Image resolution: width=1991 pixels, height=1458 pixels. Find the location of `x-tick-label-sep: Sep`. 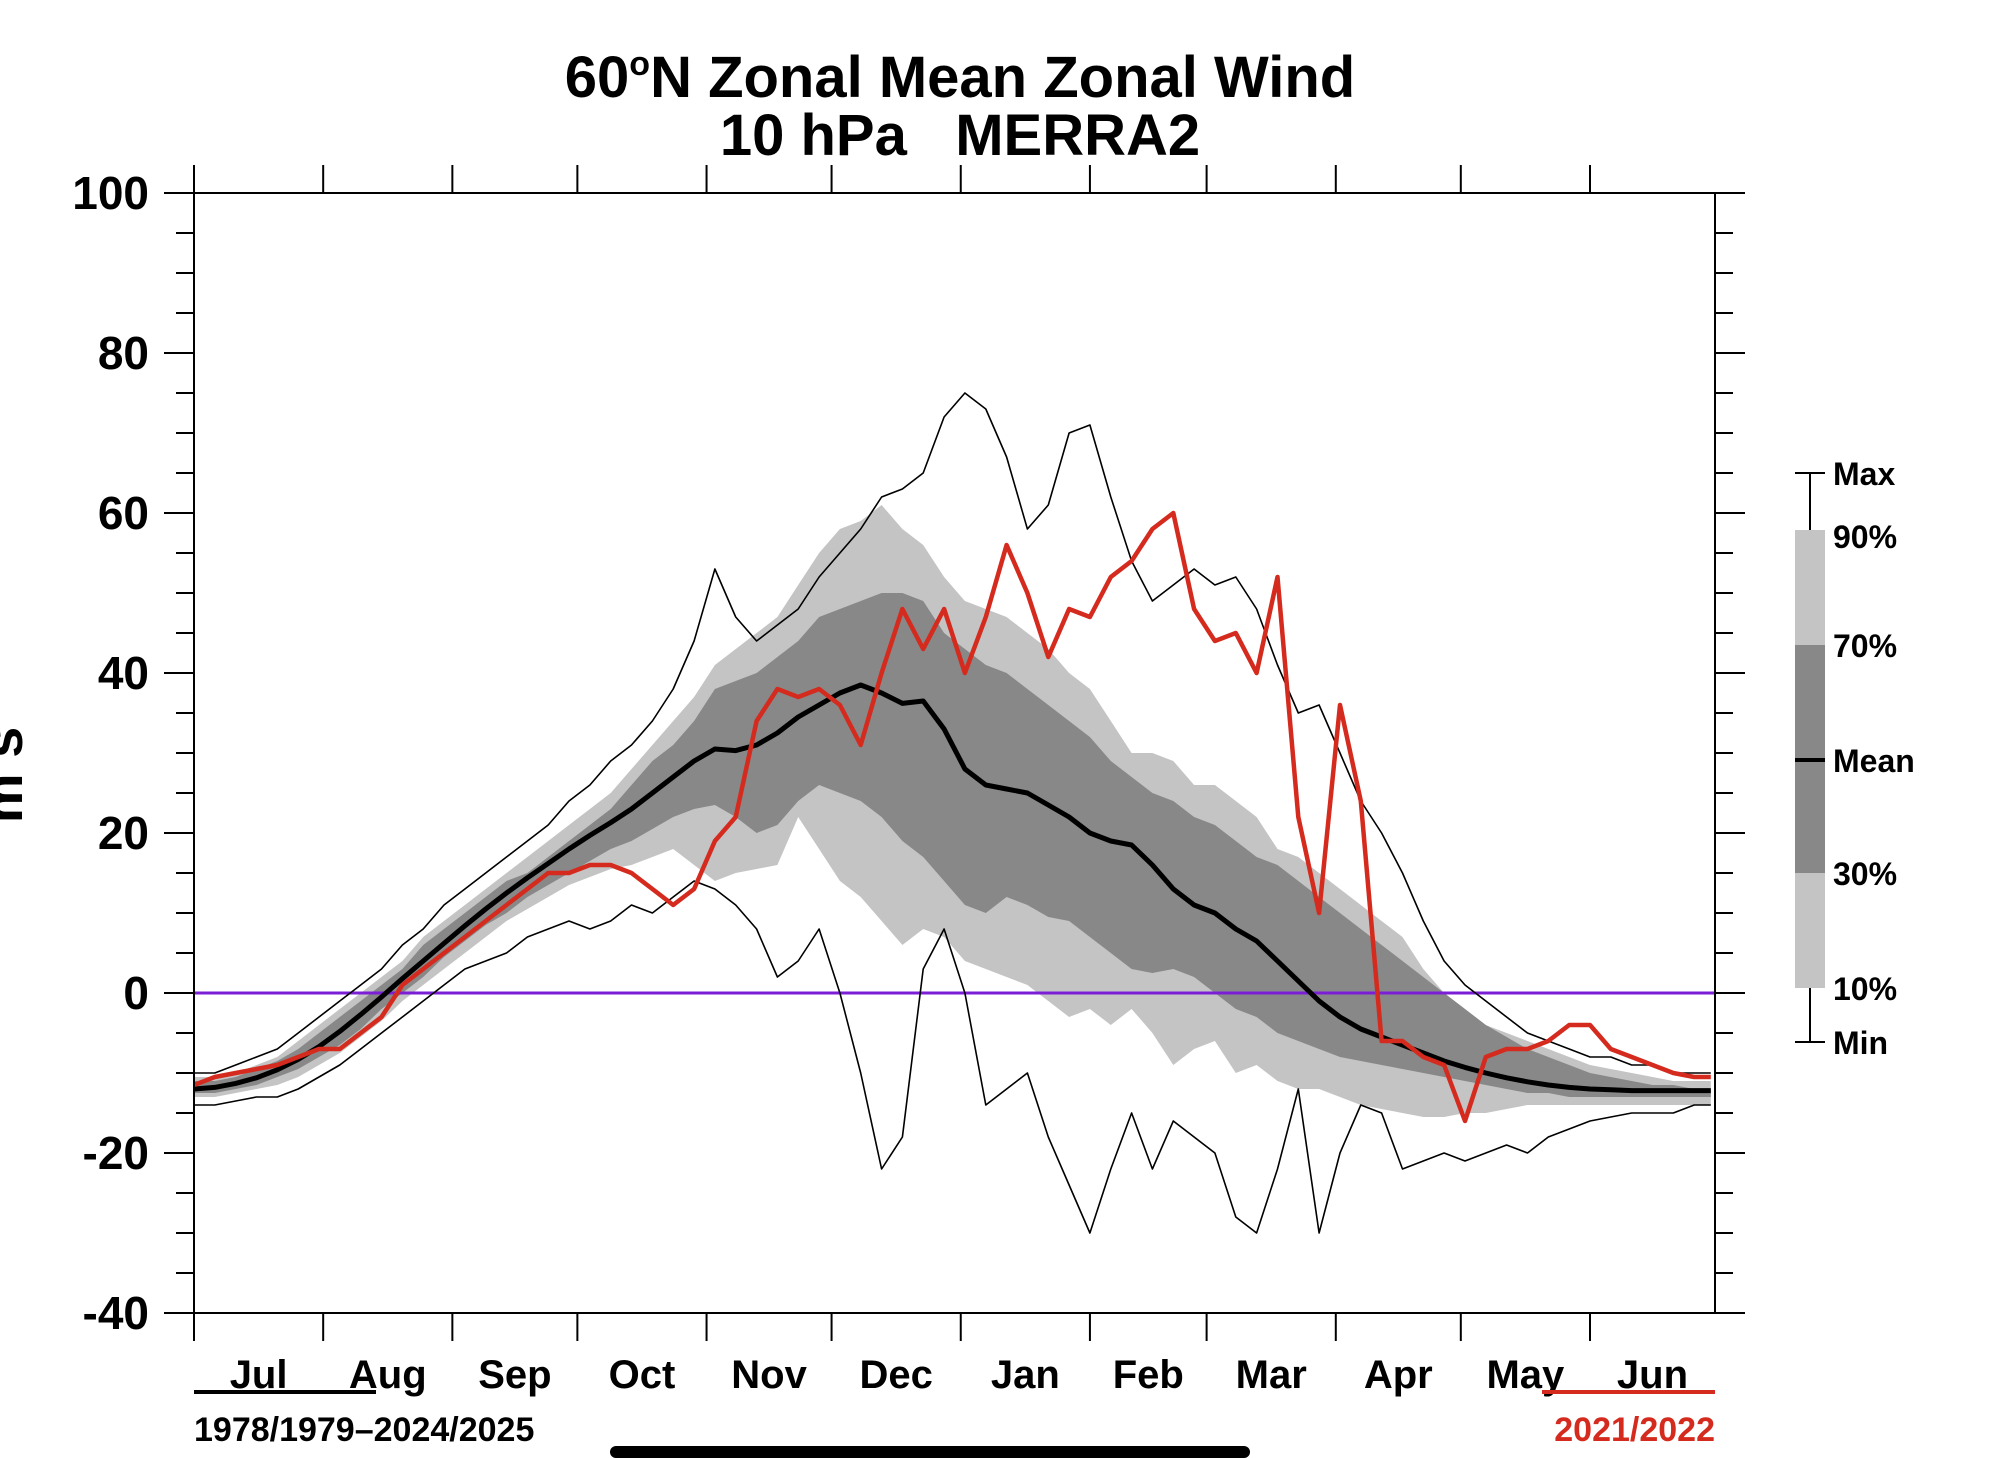

x-tick-label-sep: Sep is located at coordinates (514, 1375).